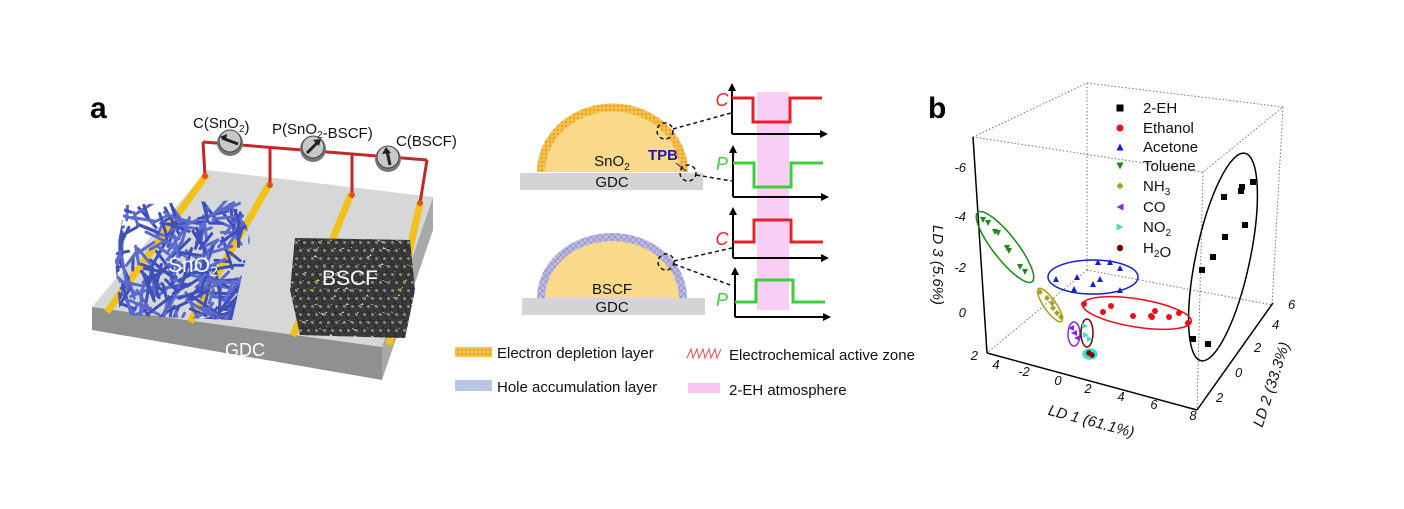 This screenshot has width=1404, height=509. What do you see at coordinates (937, 265) in the screenshot?
I see `ld3-title: LD 3 (5.6%)` at bounding box center [937, 265].